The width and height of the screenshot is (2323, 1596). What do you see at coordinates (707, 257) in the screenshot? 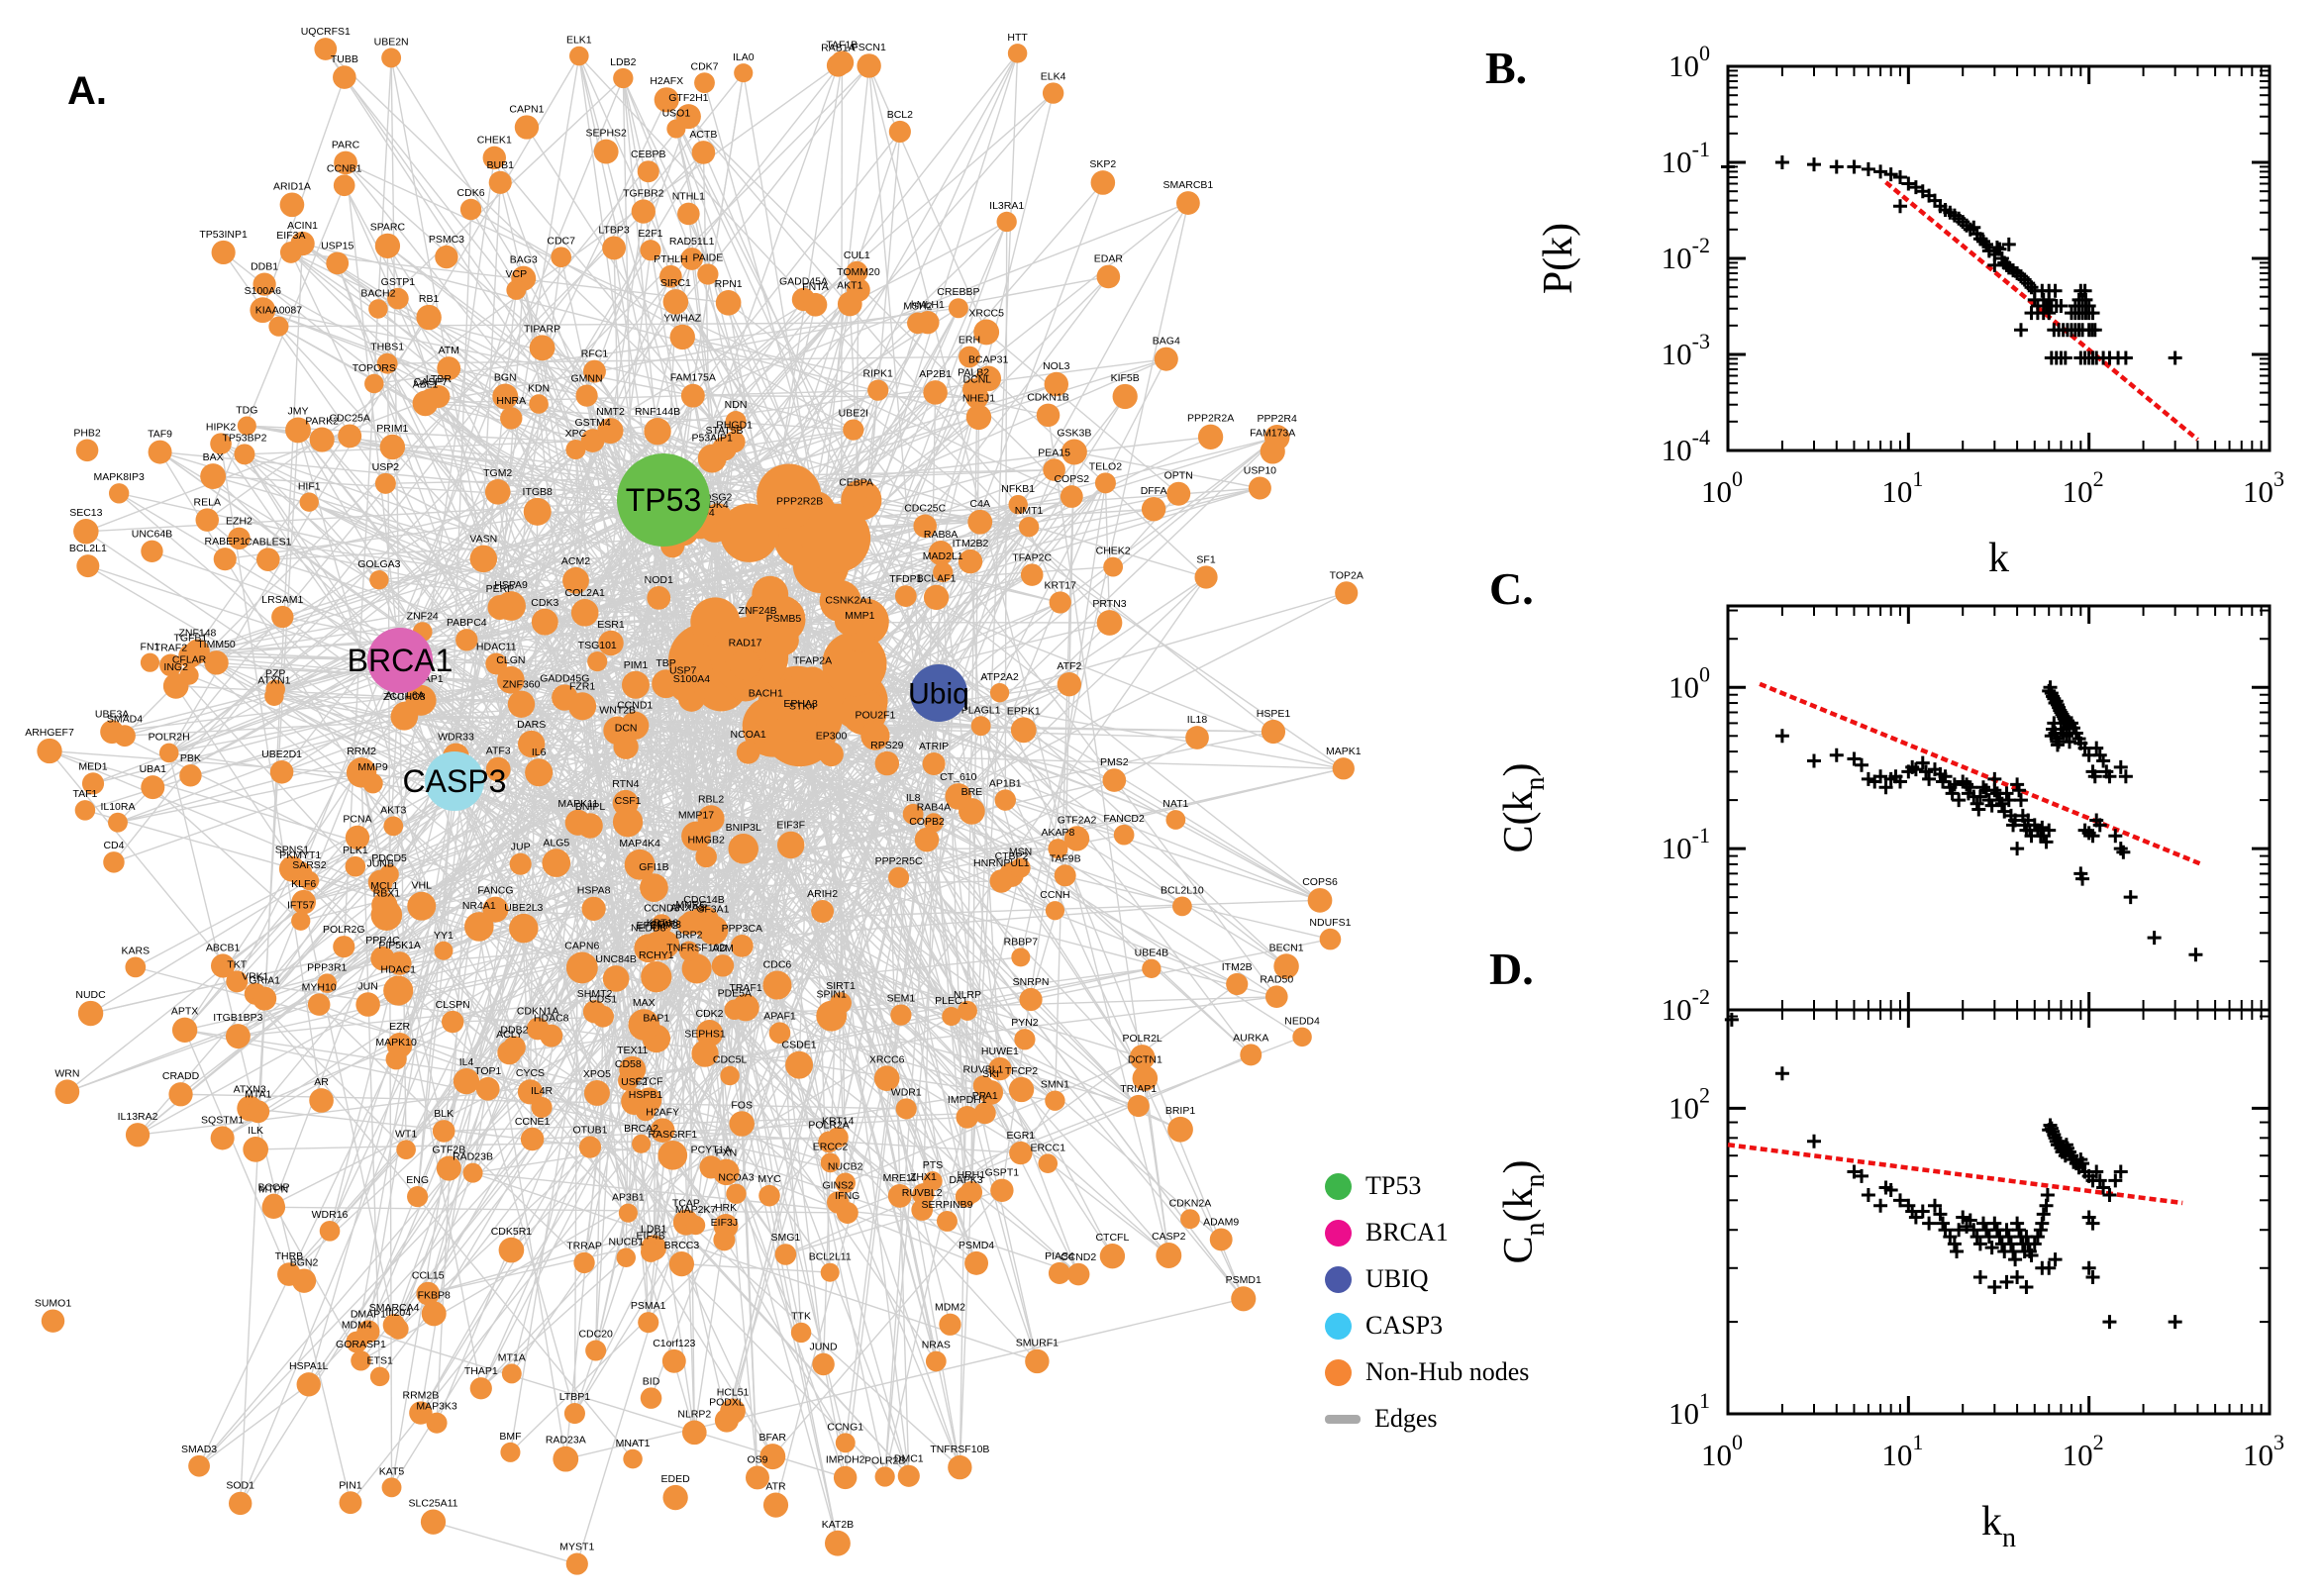
I see `network-node-label: PAIDE` at bounding box center [707, 257].